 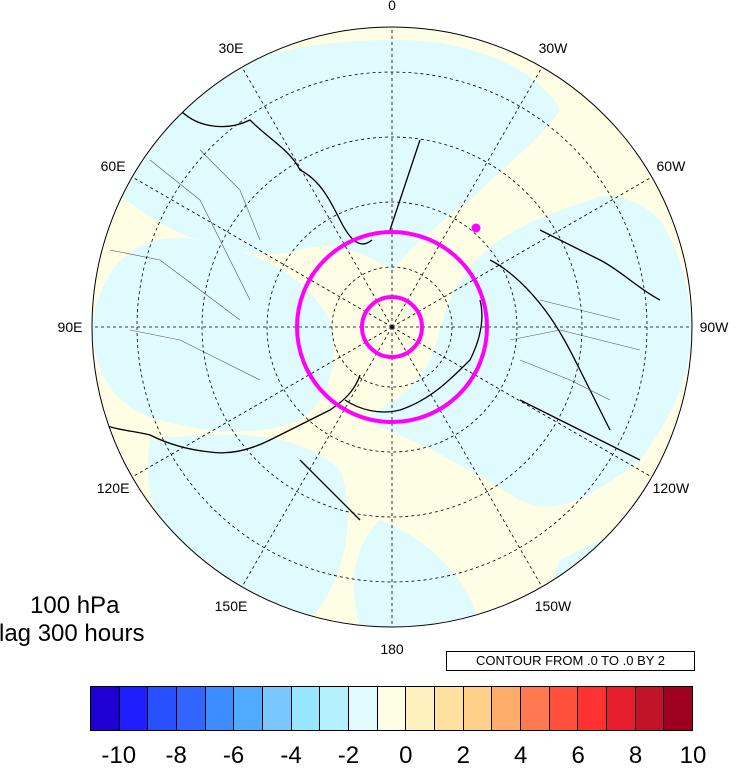 I want to click on inner-contour-circle, so click(x=392, y=327).